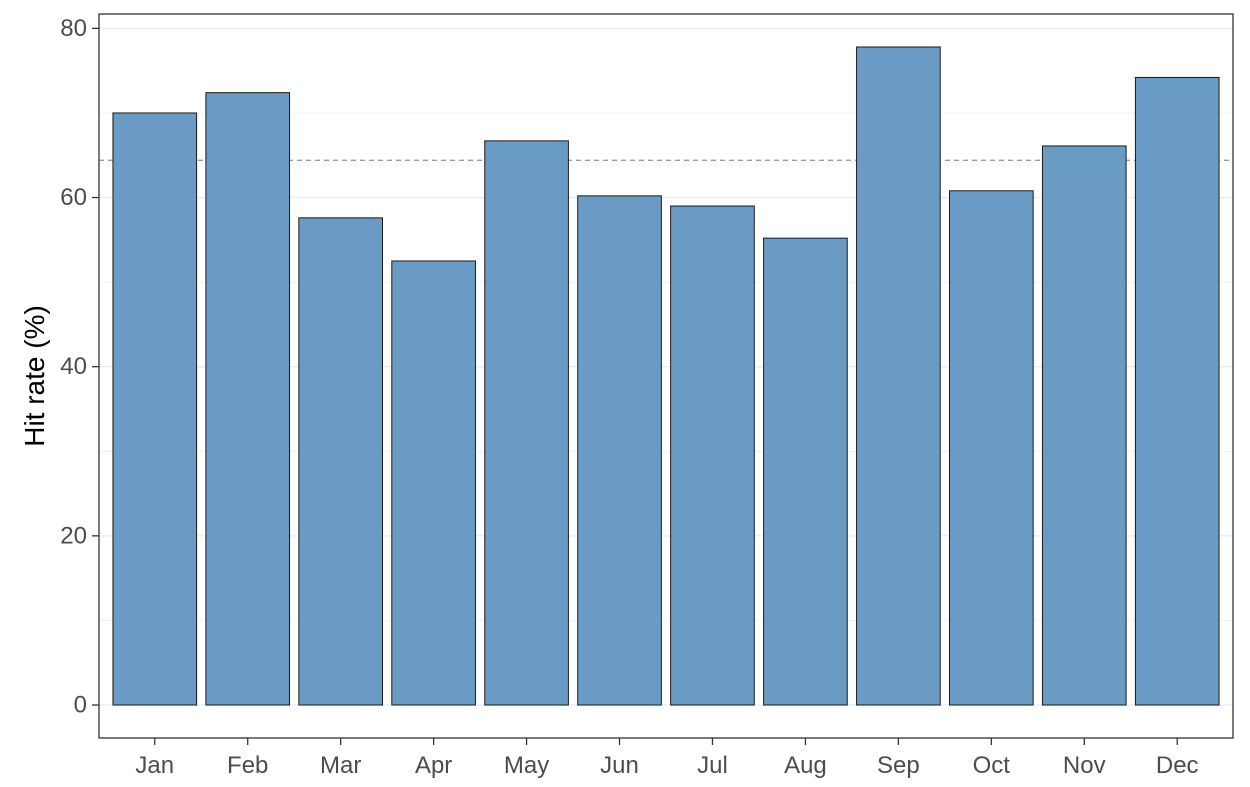  Describe the element at coordinates (248, 399) in the screenshot. I see `bar-feb` at that location.